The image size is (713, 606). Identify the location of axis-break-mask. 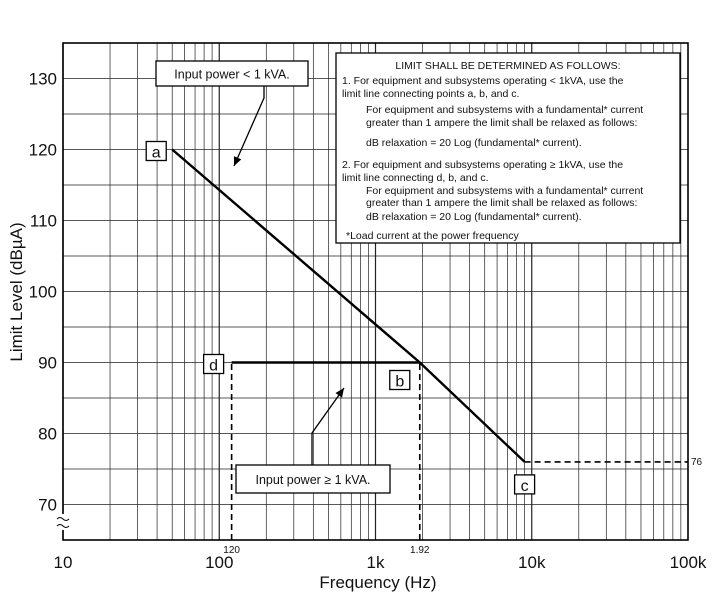
(63, 522).